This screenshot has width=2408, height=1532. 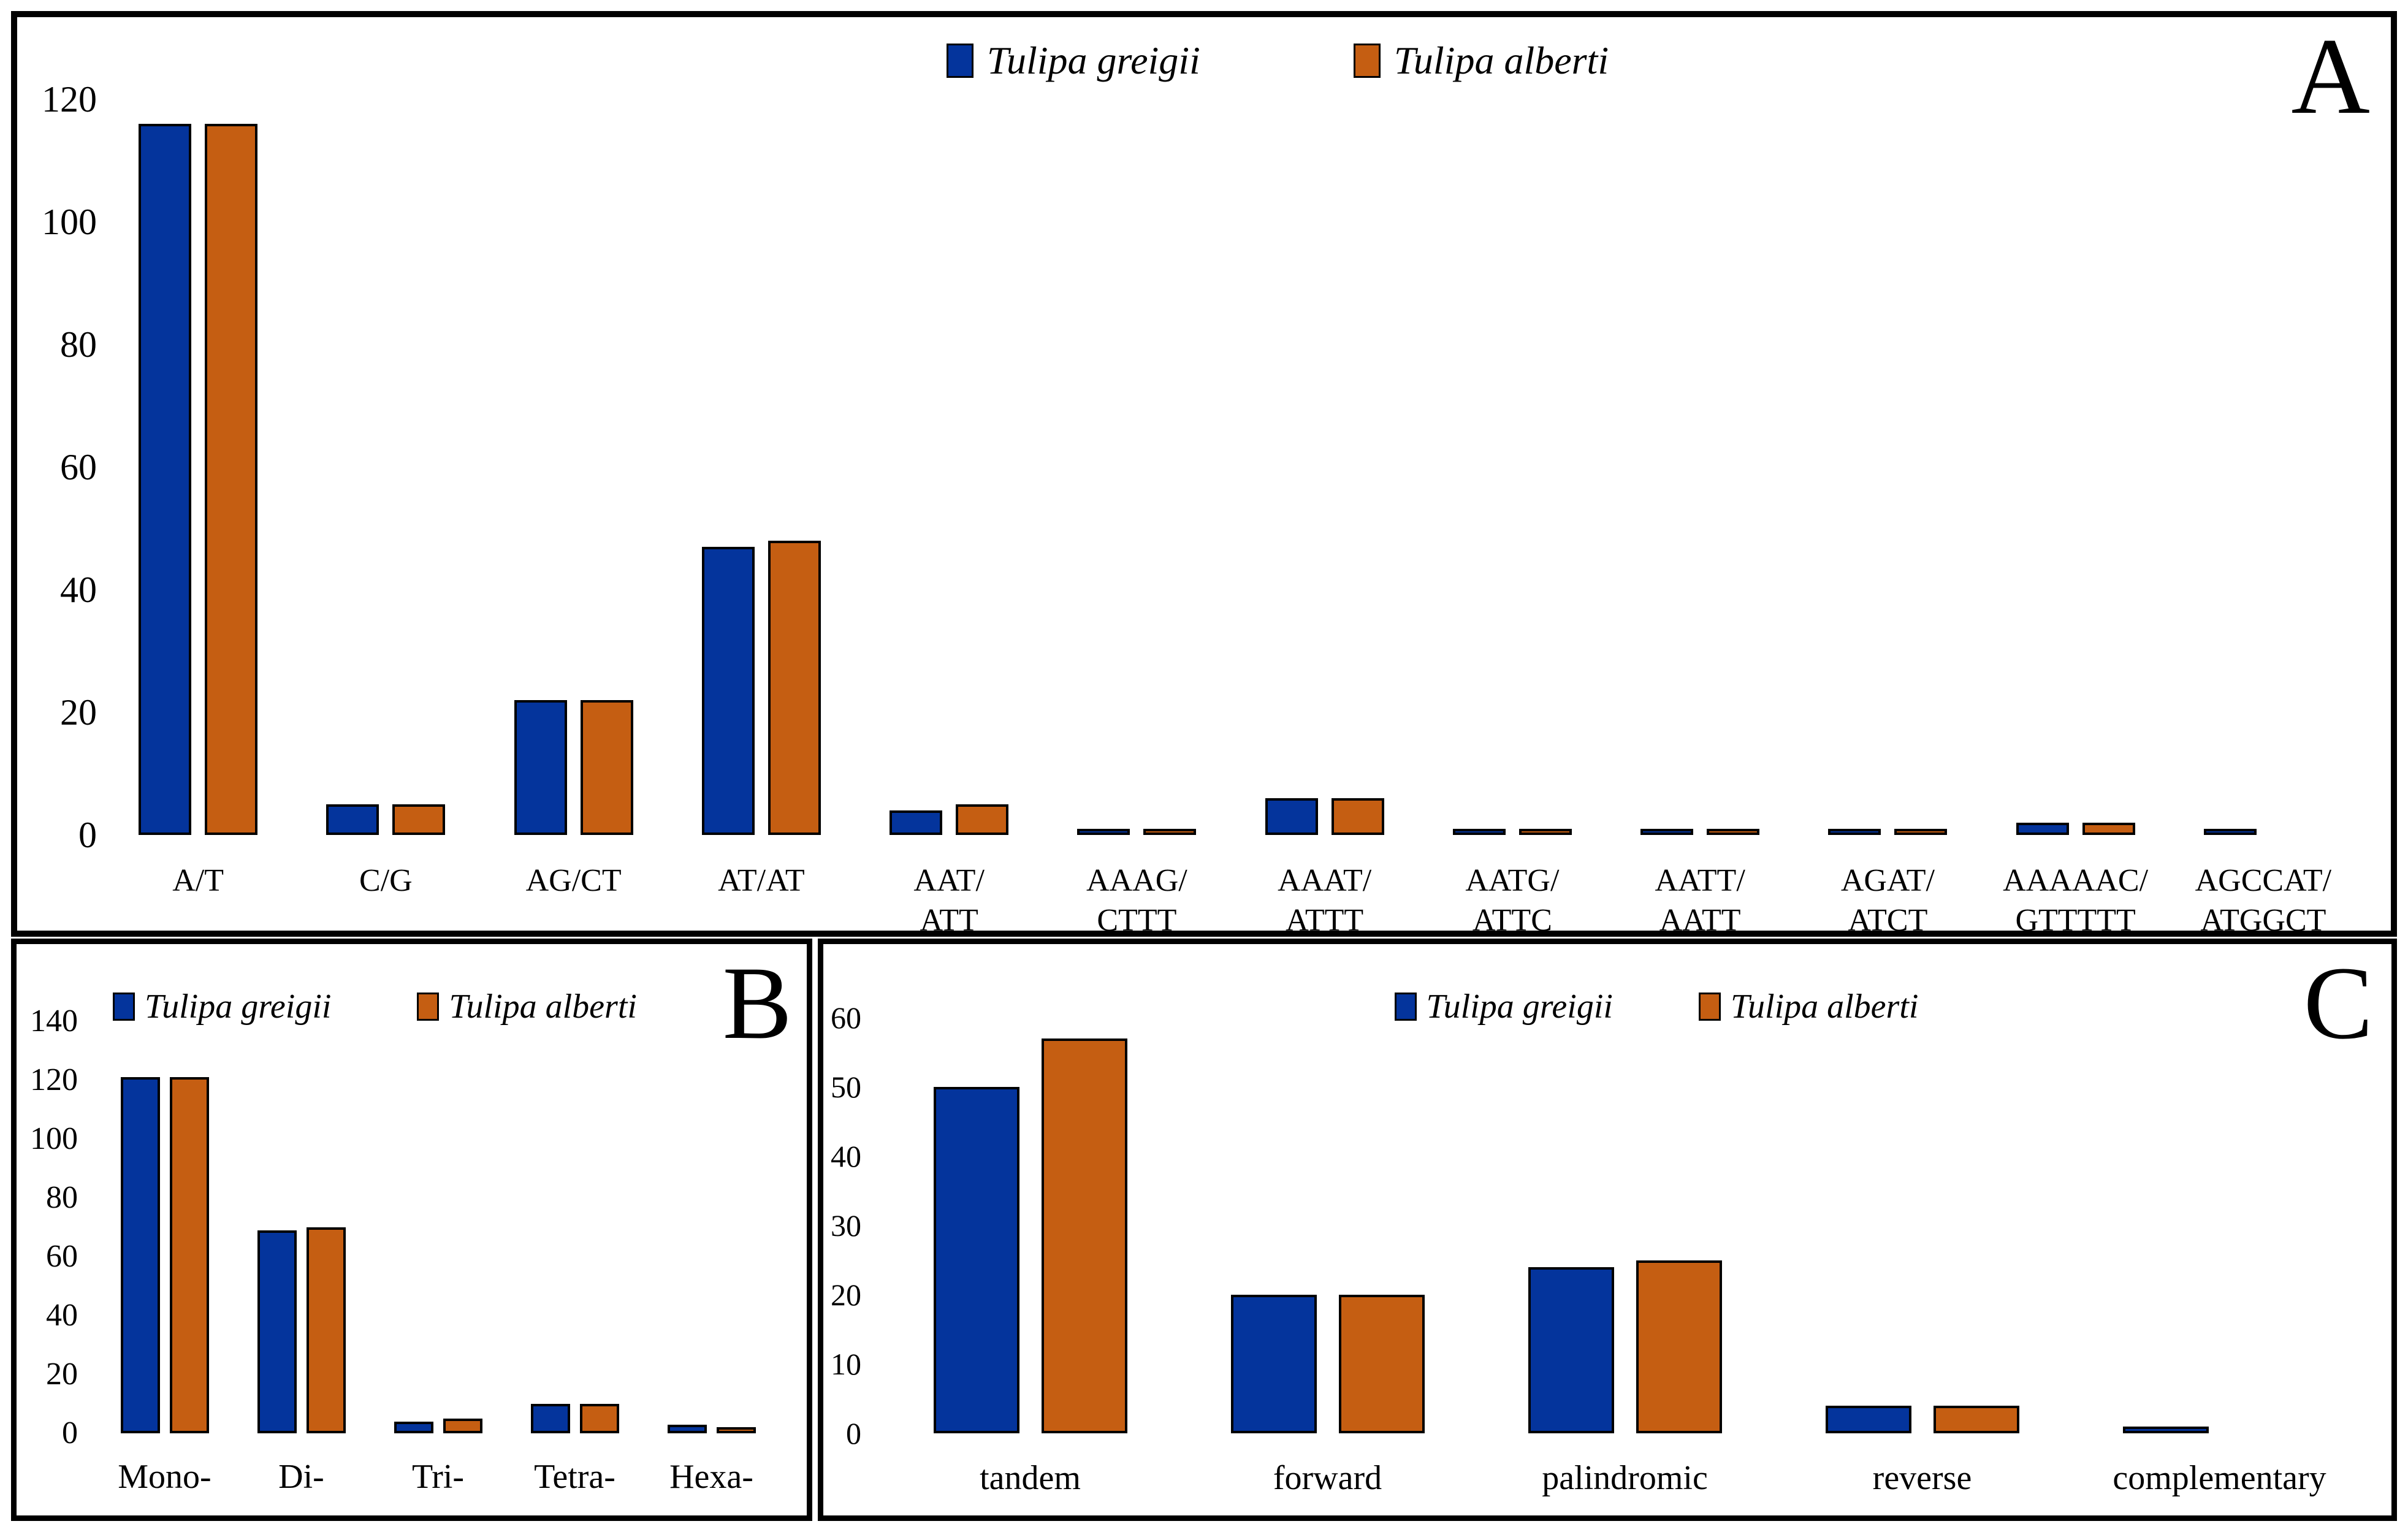 I want to click on panel-b-letter: B, so click(x=757, y=1003).